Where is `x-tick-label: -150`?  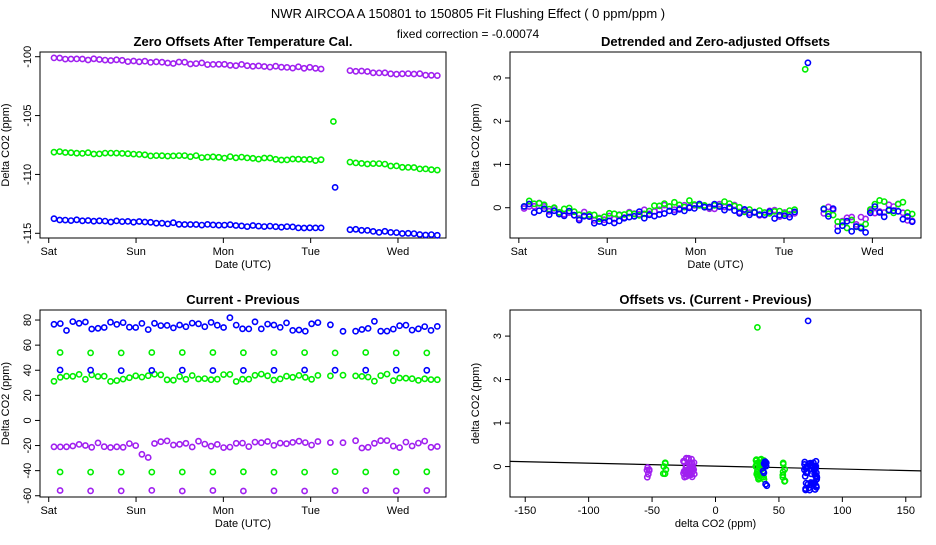
x-tick-label: -150 is located at coordinates (525, 511).